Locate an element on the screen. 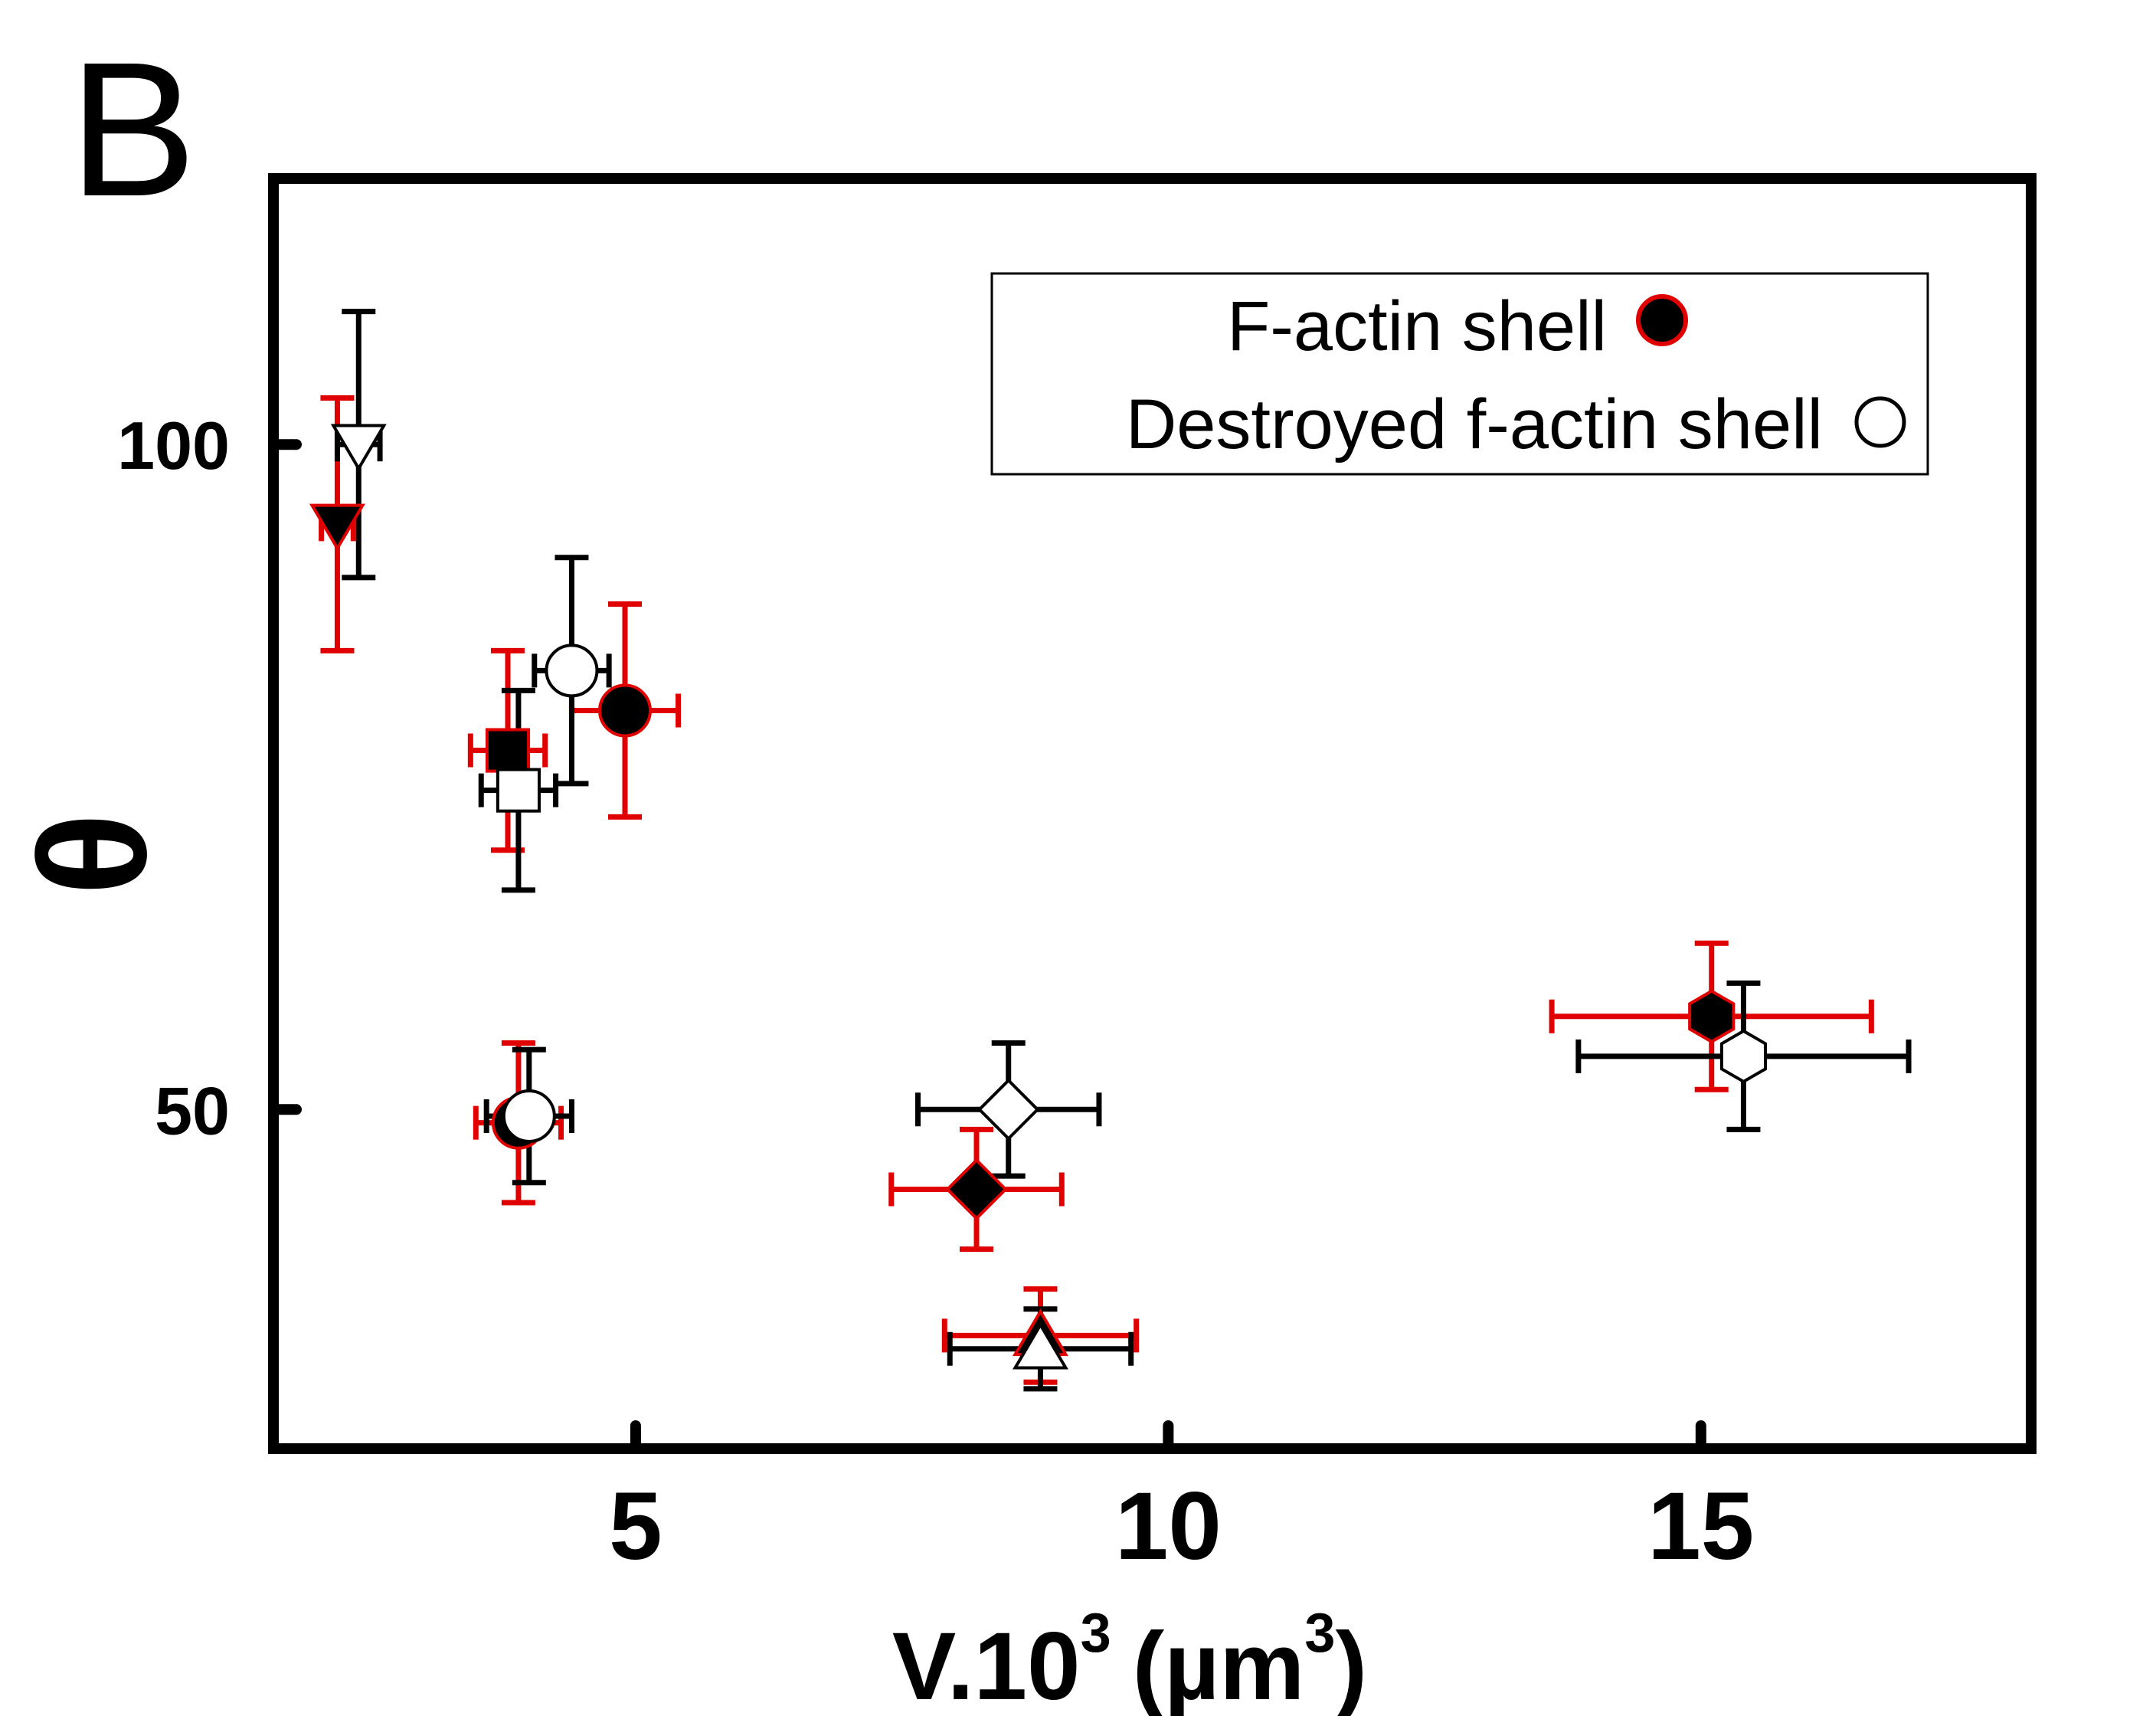  x-axis-title-unit-exp: 3 is located at coordinates (1320, 1634).